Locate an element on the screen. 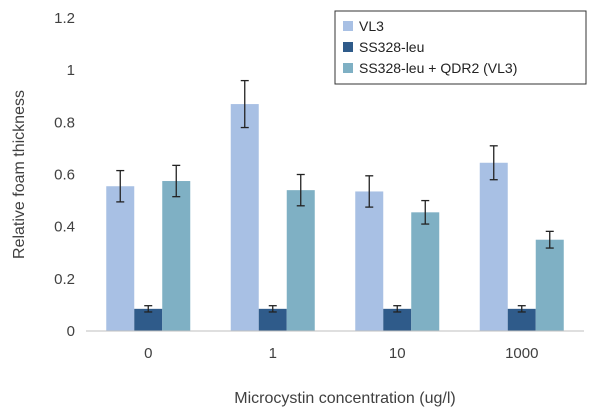  legend-box is located at coordinates (460, 47).